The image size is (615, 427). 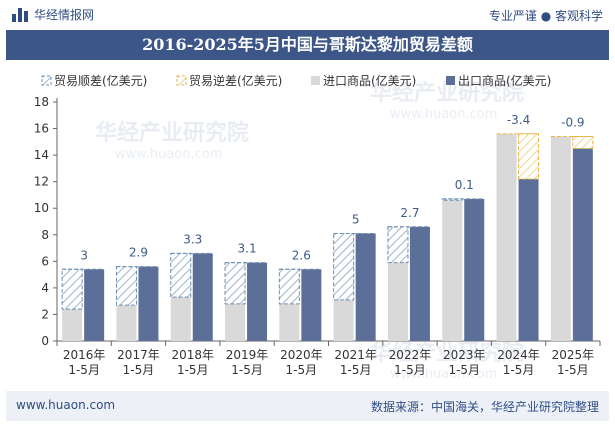 What do you see at coordinates (64, 15) in the screenshot?
I see `brand-name: 华经情报网` at bounding box center [64, 15].